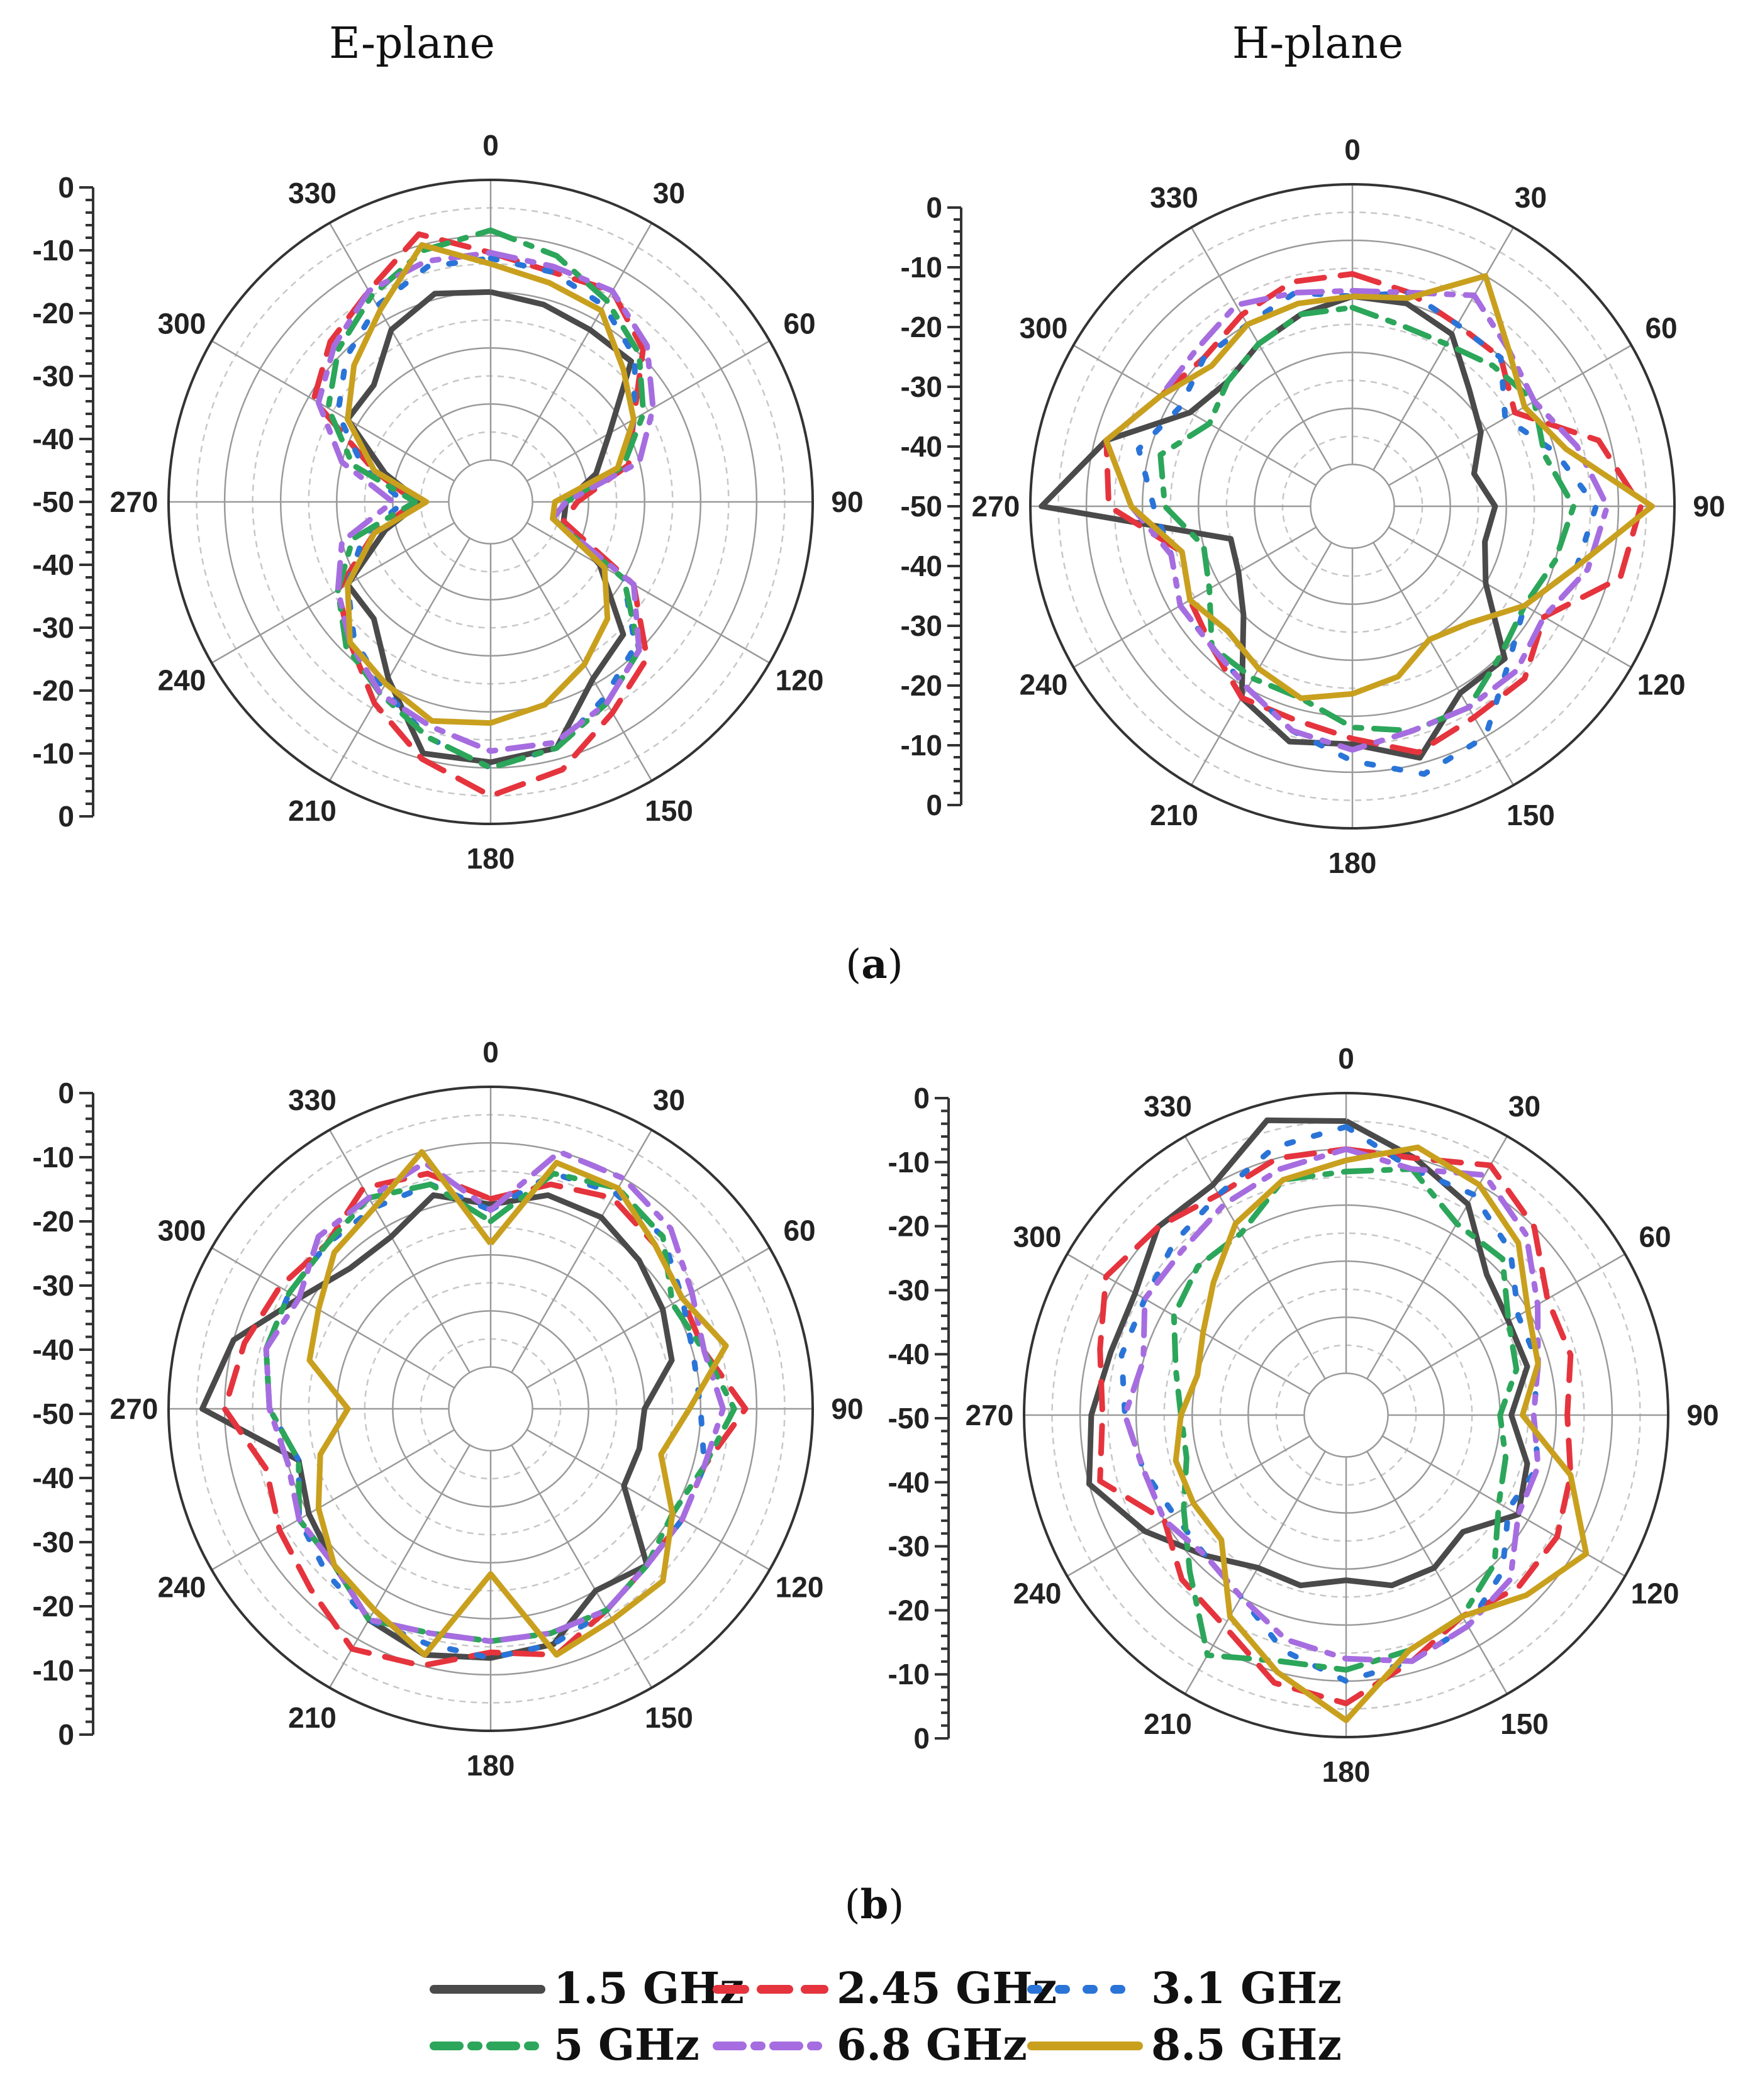 This screenshot has width=1738, height=2100. I want to click on angle-label-300: 300, so click(1044, 328).